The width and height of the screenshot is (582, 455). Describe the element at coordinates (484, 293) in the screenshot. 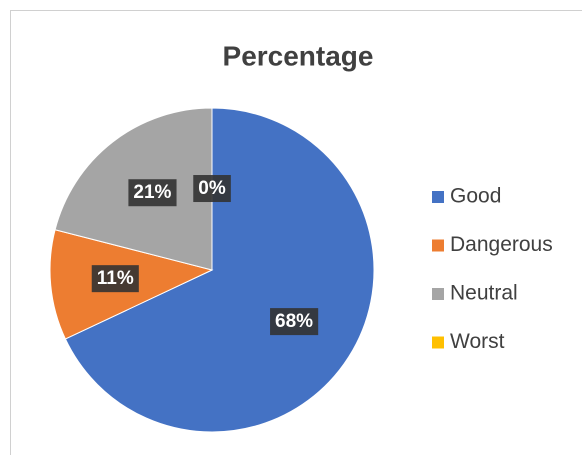

I see `legend-label: Neutral` at that location.